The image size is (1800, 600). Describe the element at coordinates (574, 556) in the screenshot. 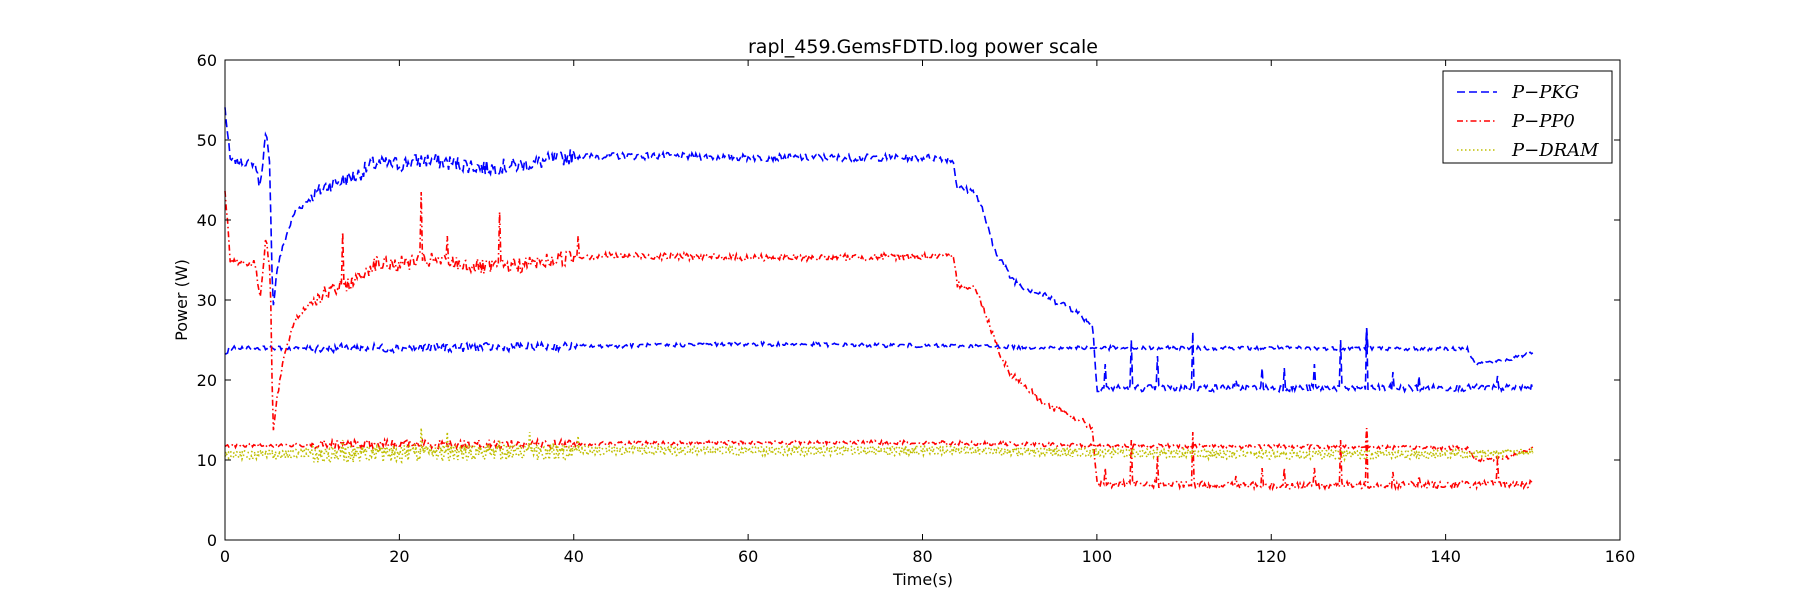

I see `x-tick-label: 40` at that location.